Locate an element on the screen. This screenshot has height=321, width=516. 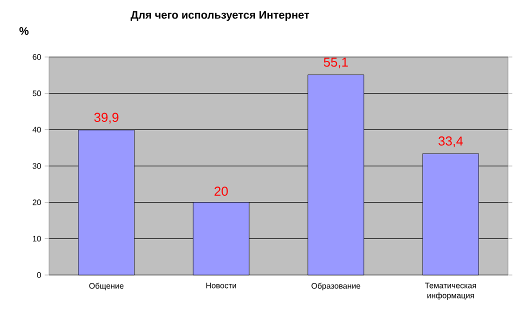
data-label: 39,9 is located at coordinates (106, 118).